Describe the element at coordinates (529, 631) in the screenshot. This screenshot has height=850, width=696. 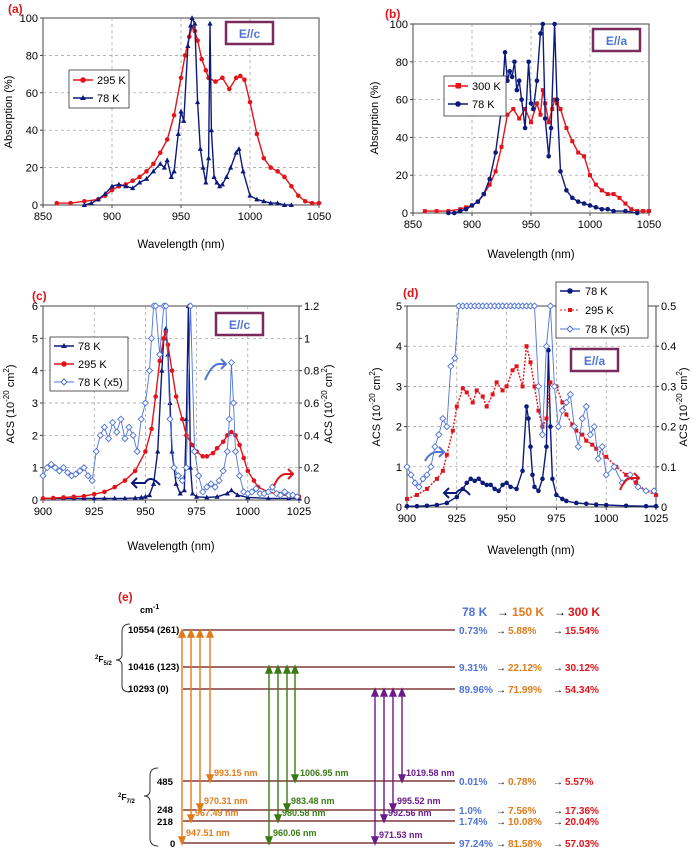
I see `population-row: 0.73% → 5.88% → 15.54%` at that location.